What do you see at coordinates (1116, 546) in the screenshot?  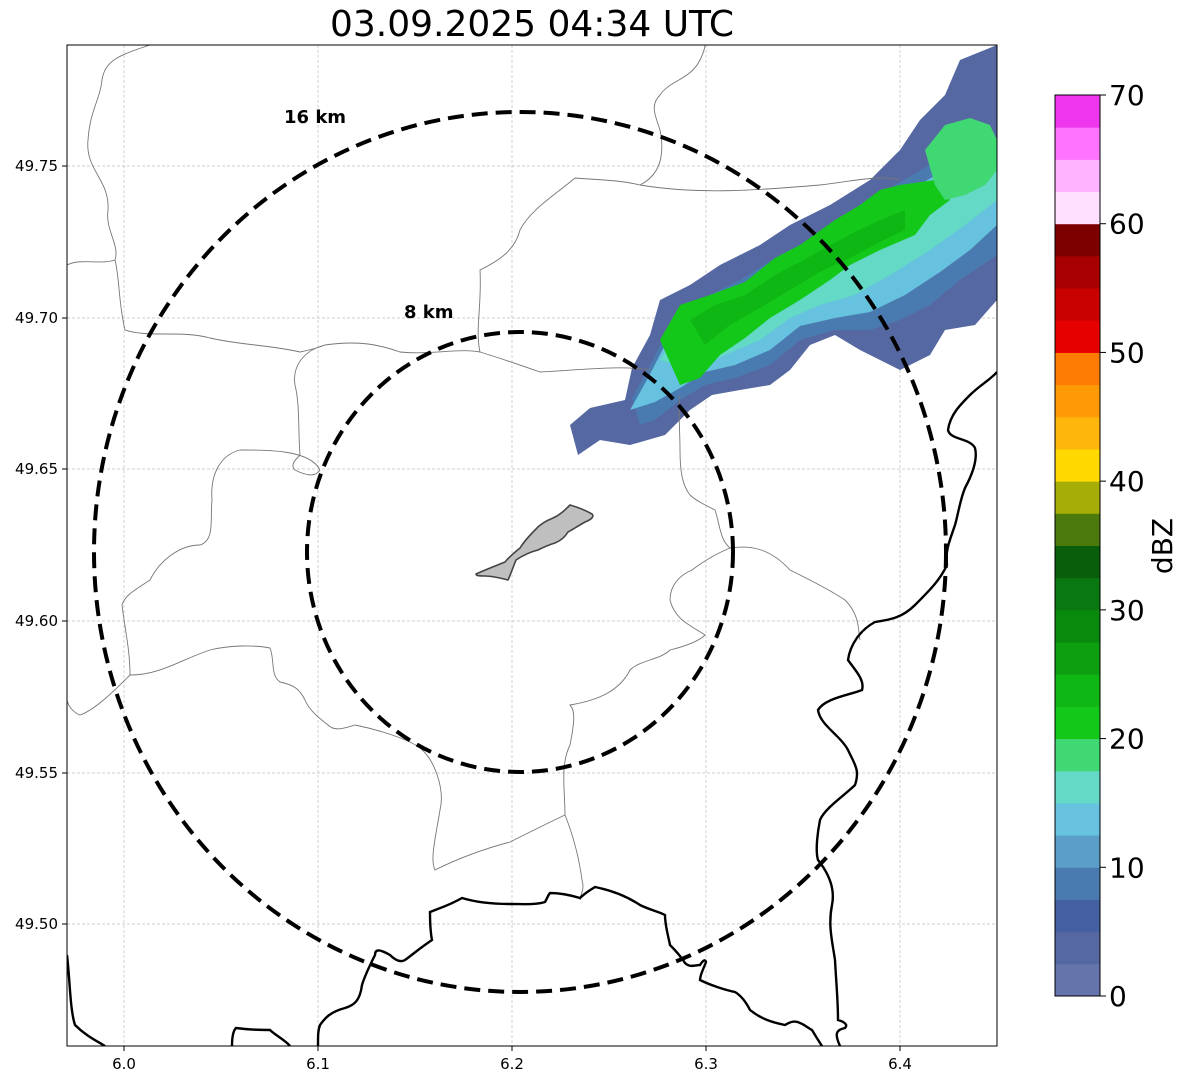 I see `colorbar: 0 10 20 30 40 50 60 70 dBZ` at bounding box center [1116, 546].